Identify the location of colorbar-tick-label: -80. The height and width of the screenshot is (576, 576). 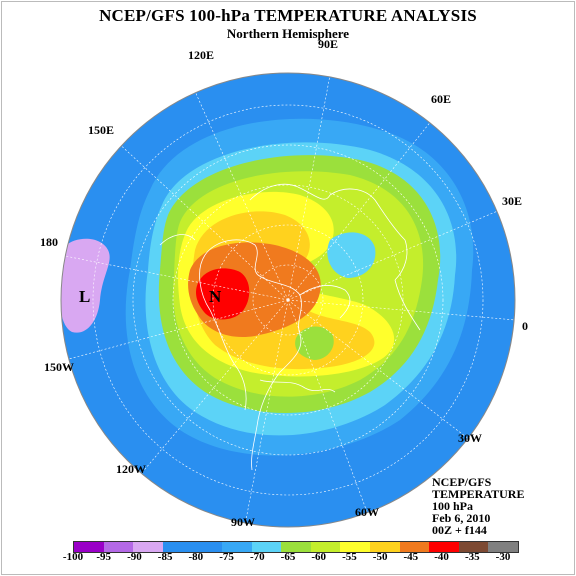
(196, 557).